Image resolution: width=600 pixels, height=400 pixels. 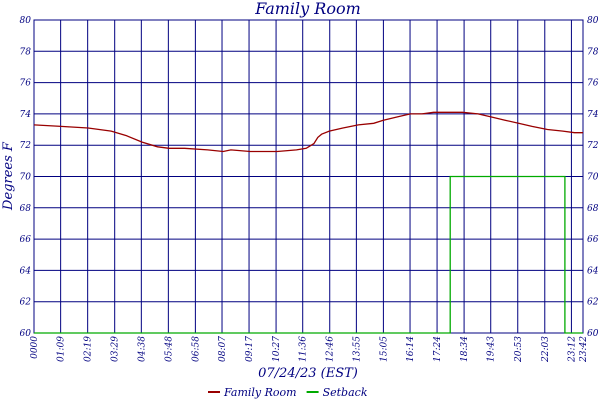 What do you see at coordinates (26, 146) in the screenshot?
I see `y-tick-label: 72` at bounding box center [26, 146].